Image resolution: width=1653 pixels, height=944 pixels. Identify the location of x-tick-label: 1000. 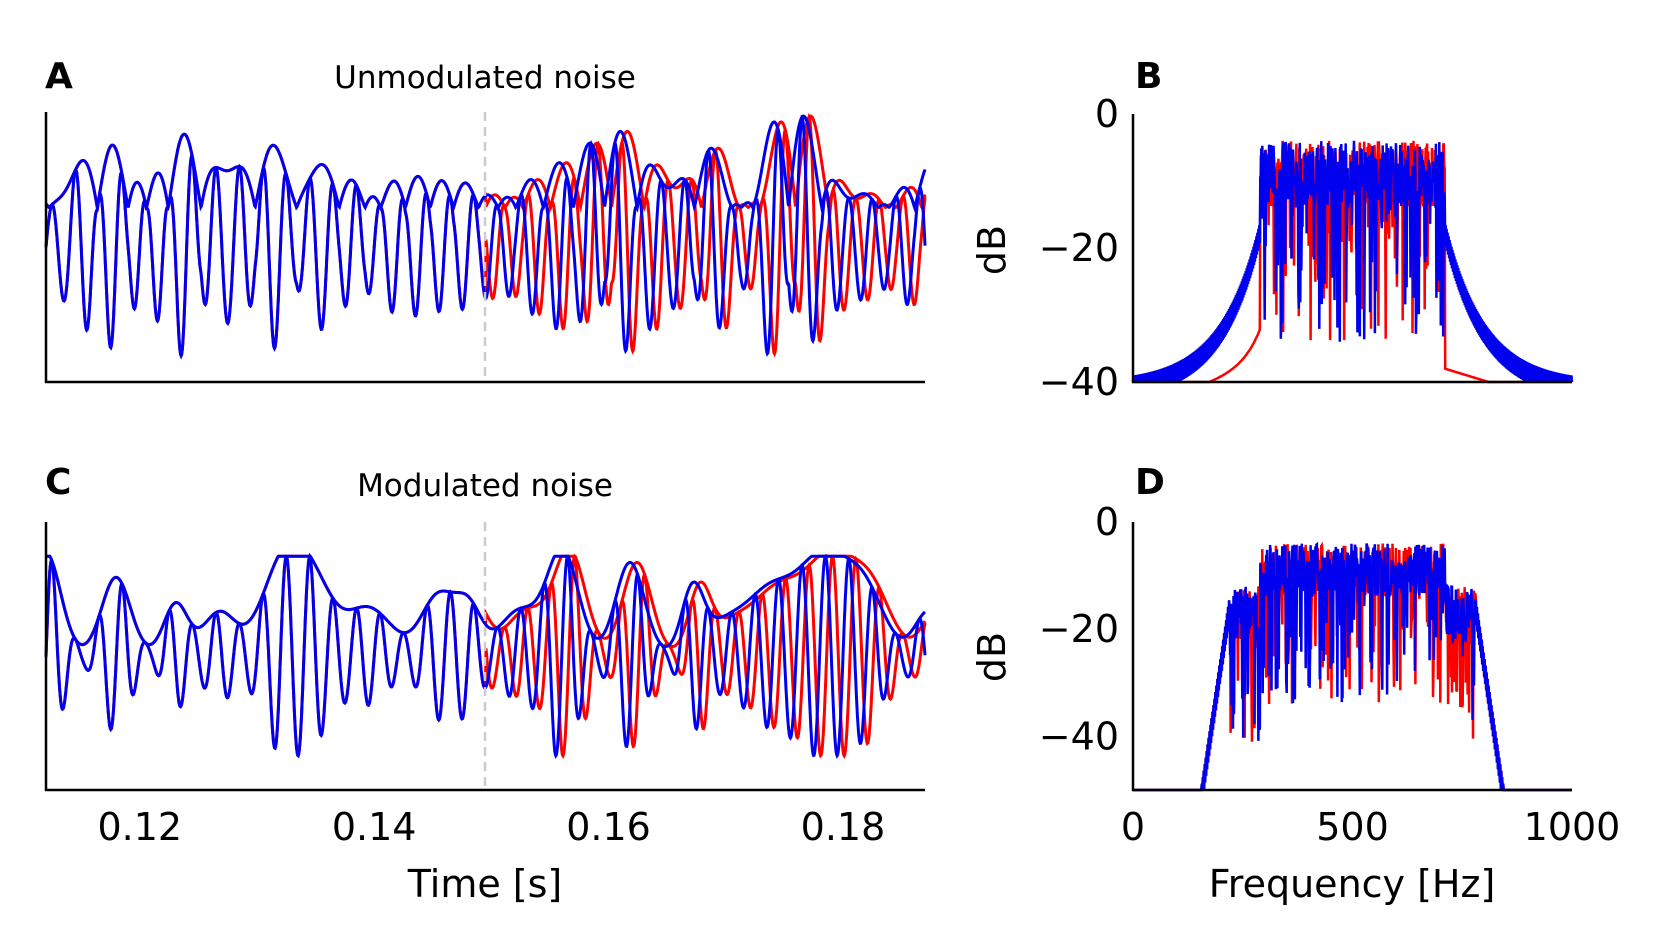
(1572, 827).